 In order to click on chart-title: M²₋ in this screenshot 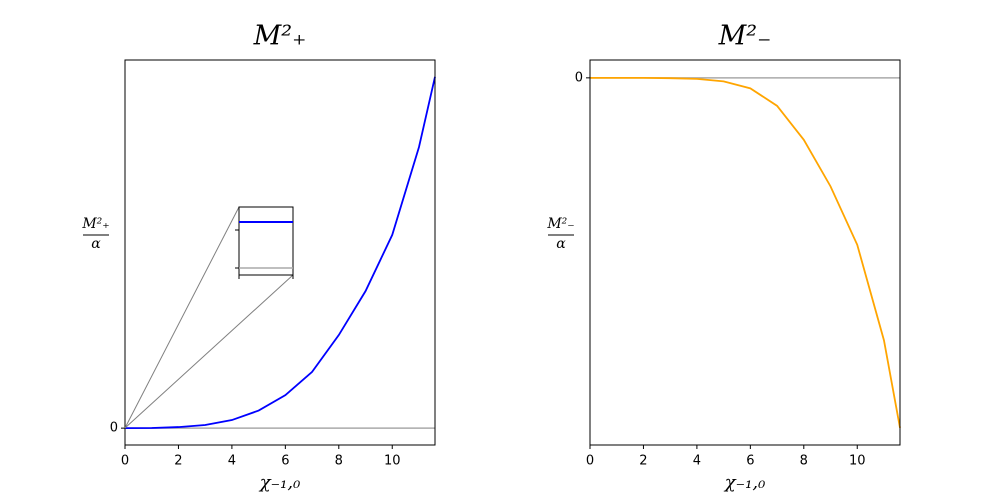, I will do `click(745, 36)`.